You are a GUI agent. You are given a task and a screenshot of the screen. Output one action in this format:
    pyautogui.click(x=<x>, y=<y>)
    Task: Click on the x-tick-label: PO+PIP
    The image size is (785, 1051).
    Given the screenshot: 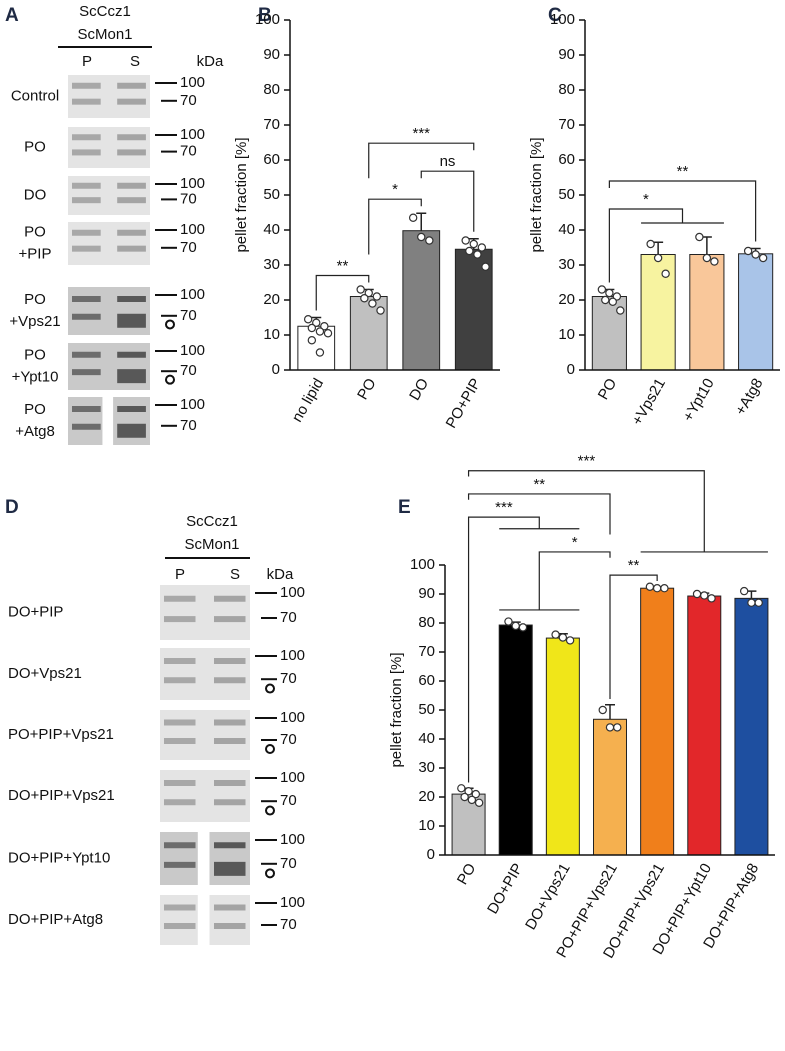 What is the action you would take?
    pyautogui.click(x=464, y=403)
    